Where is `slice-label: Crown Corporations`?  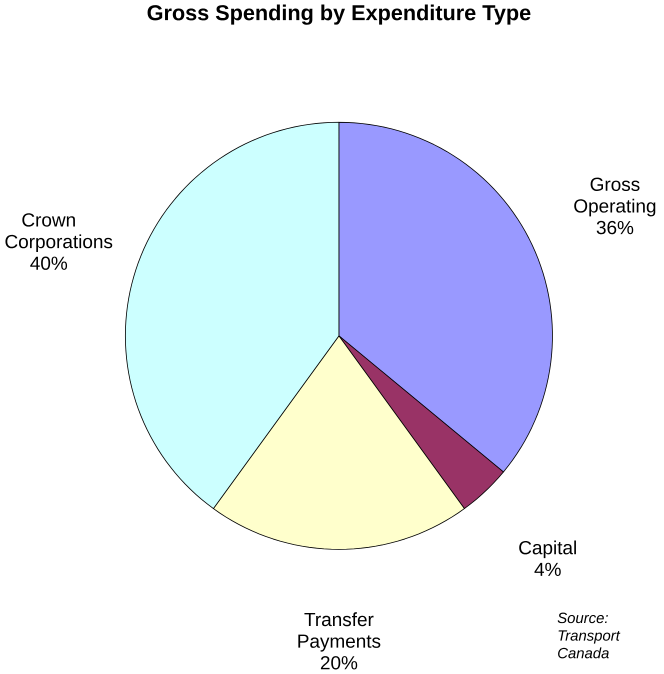 slice-label: Crown Corporations is located at coordinates (59, 232).